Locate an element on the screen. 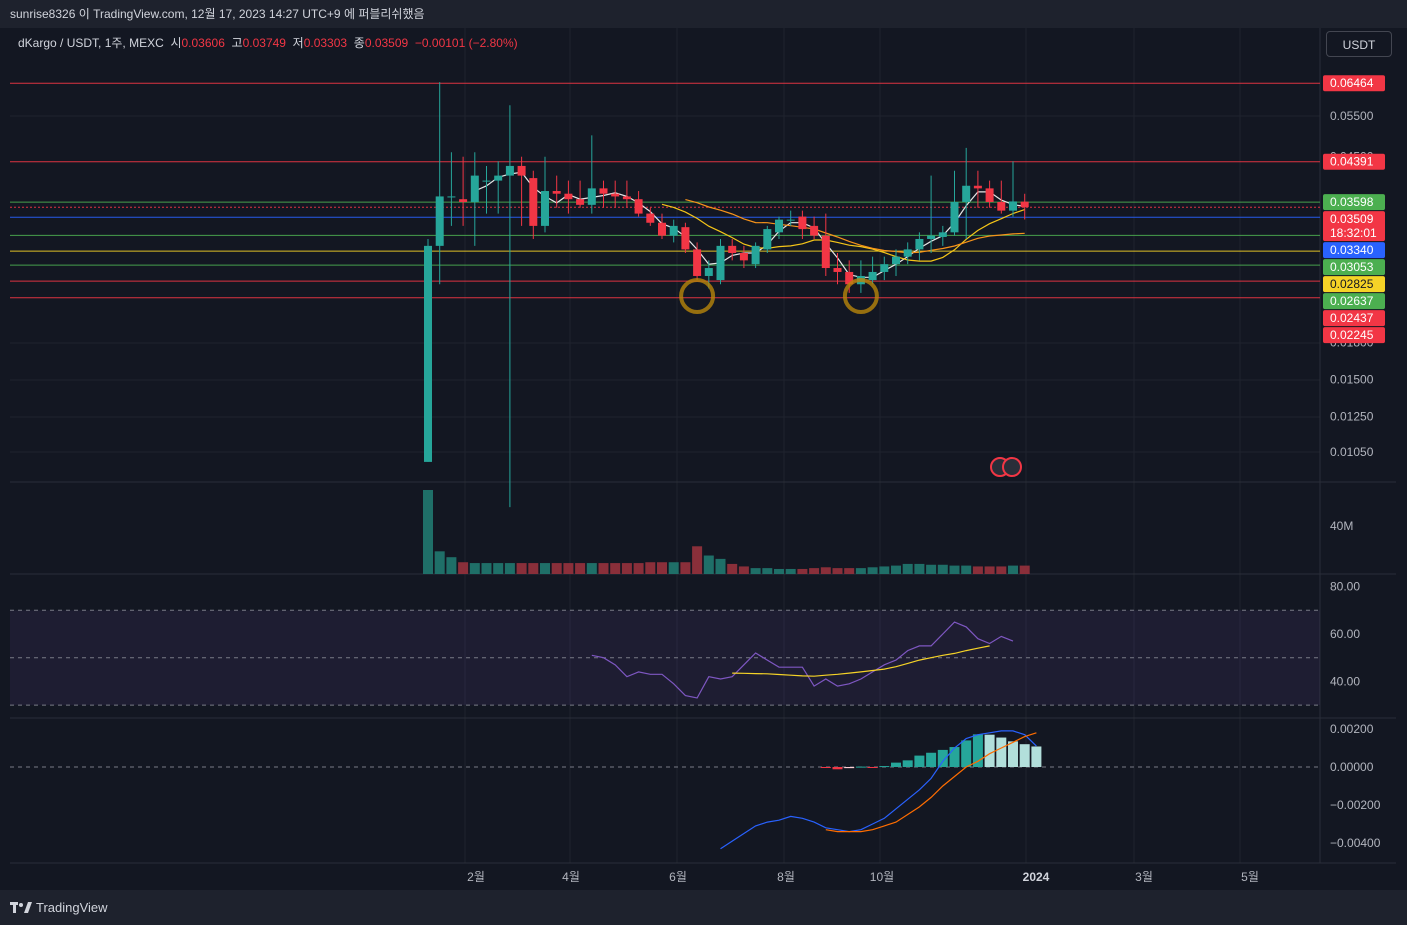 Image resolution: width=1407 pixels, height=925 pixels. price-level-label: 0.03509 is located at coordinates (1352, 219).